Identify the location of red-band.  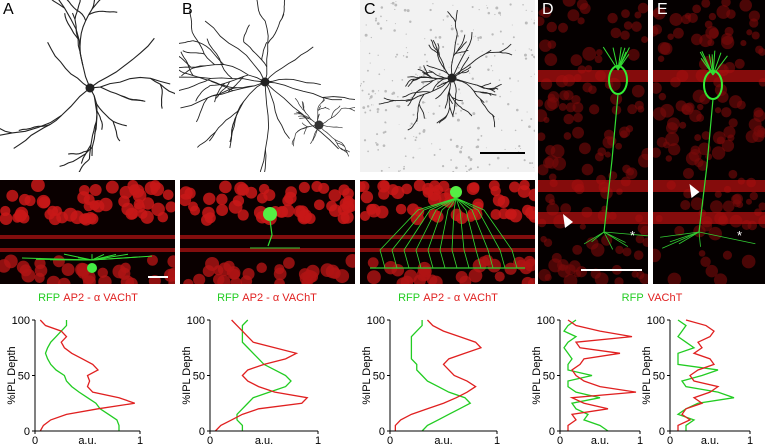
(709, 218).